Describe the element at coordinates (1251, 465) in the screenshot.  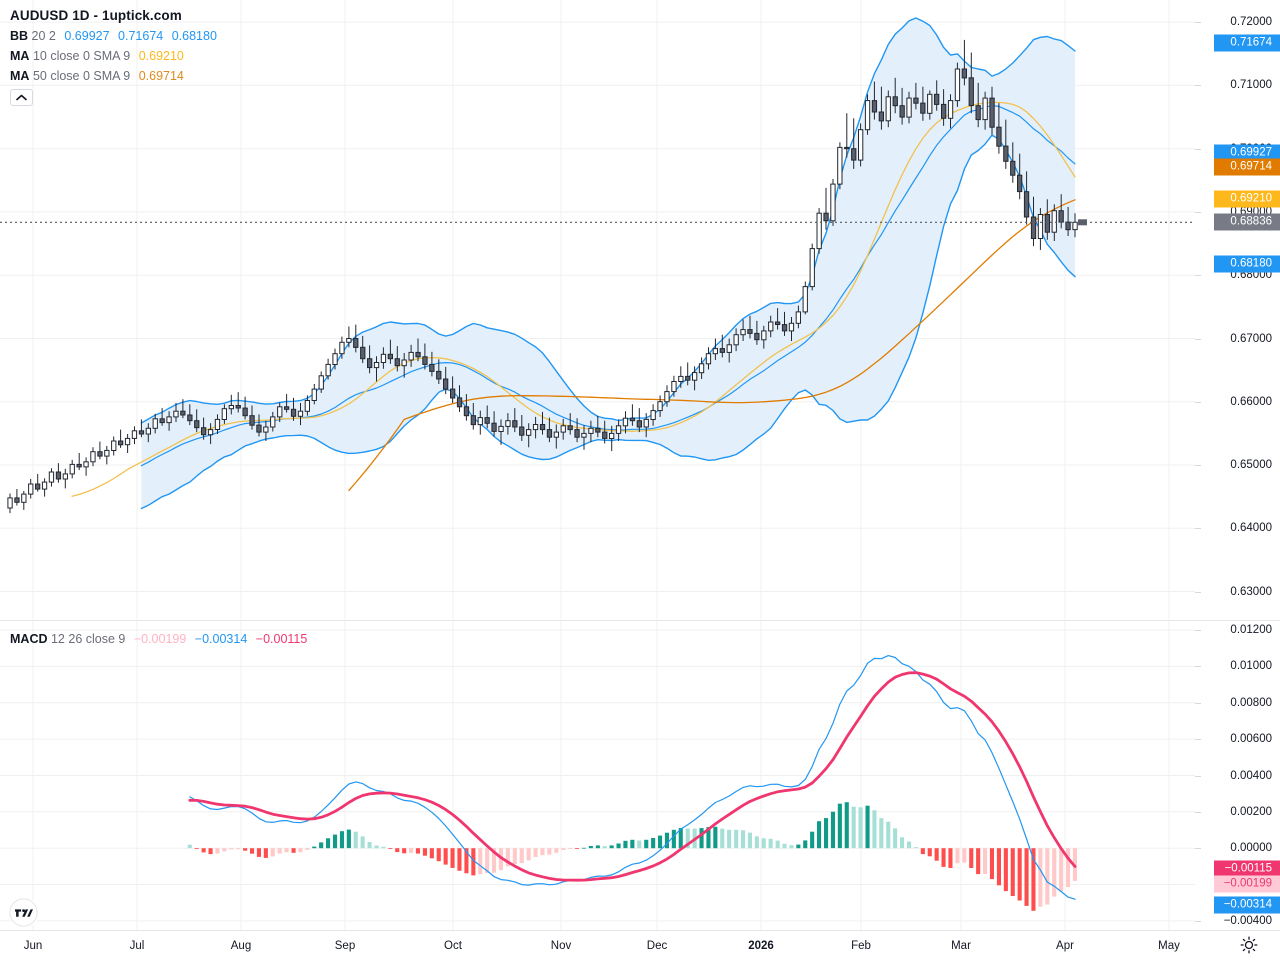
I see `price-axis-tick: 0.65000` at that location.